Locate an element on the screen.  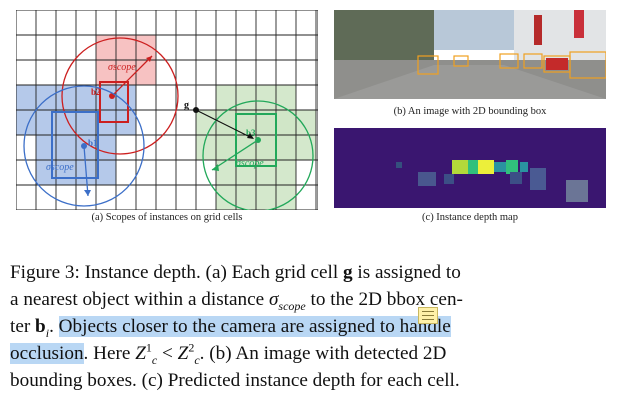
g-label: g is located at coordinates (186, 105).